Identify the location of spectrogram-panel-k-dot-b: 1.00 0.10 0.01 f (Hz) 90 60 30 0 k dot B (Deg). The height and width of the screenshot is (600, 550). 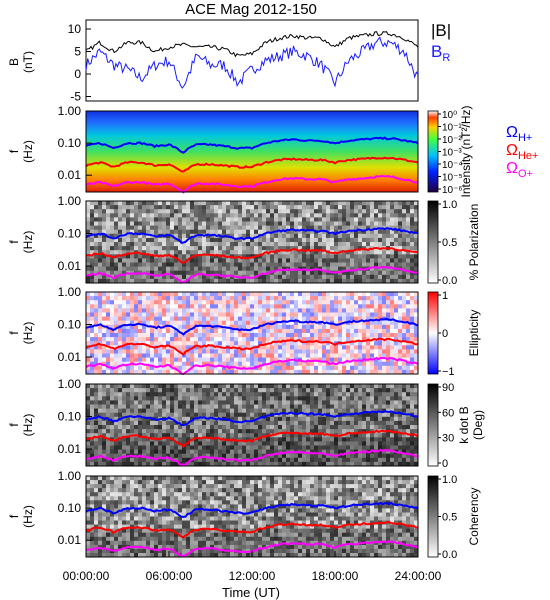
(246, 423).